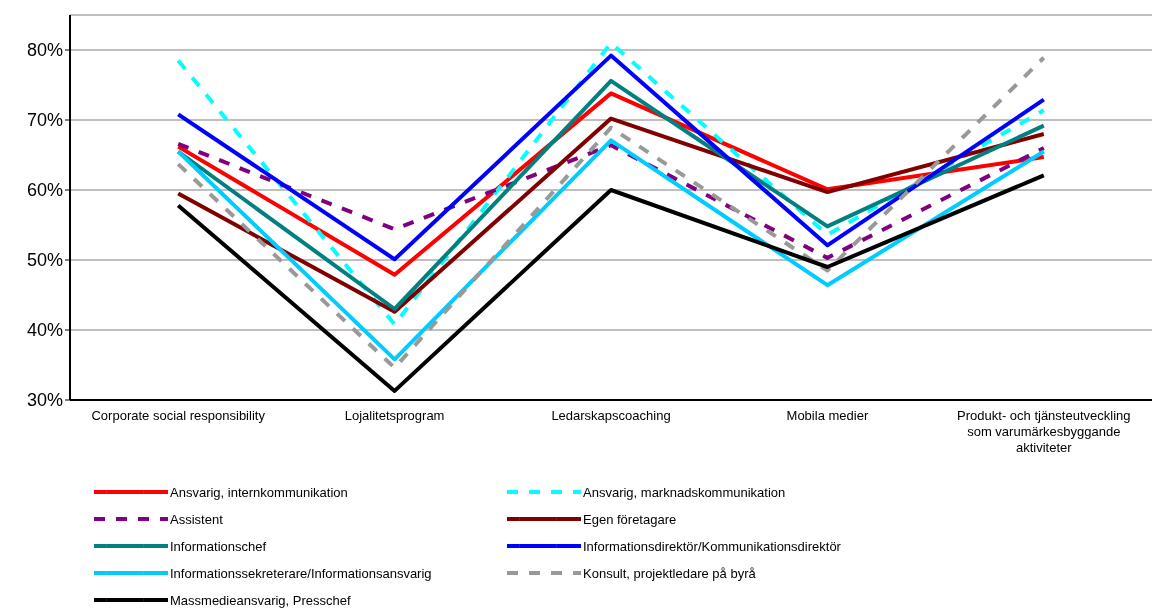 The image size is (1152, 610). Describe the element at coordinates (44, 400) in the screenshot. I see `y-tick-label: 30%` at that location.